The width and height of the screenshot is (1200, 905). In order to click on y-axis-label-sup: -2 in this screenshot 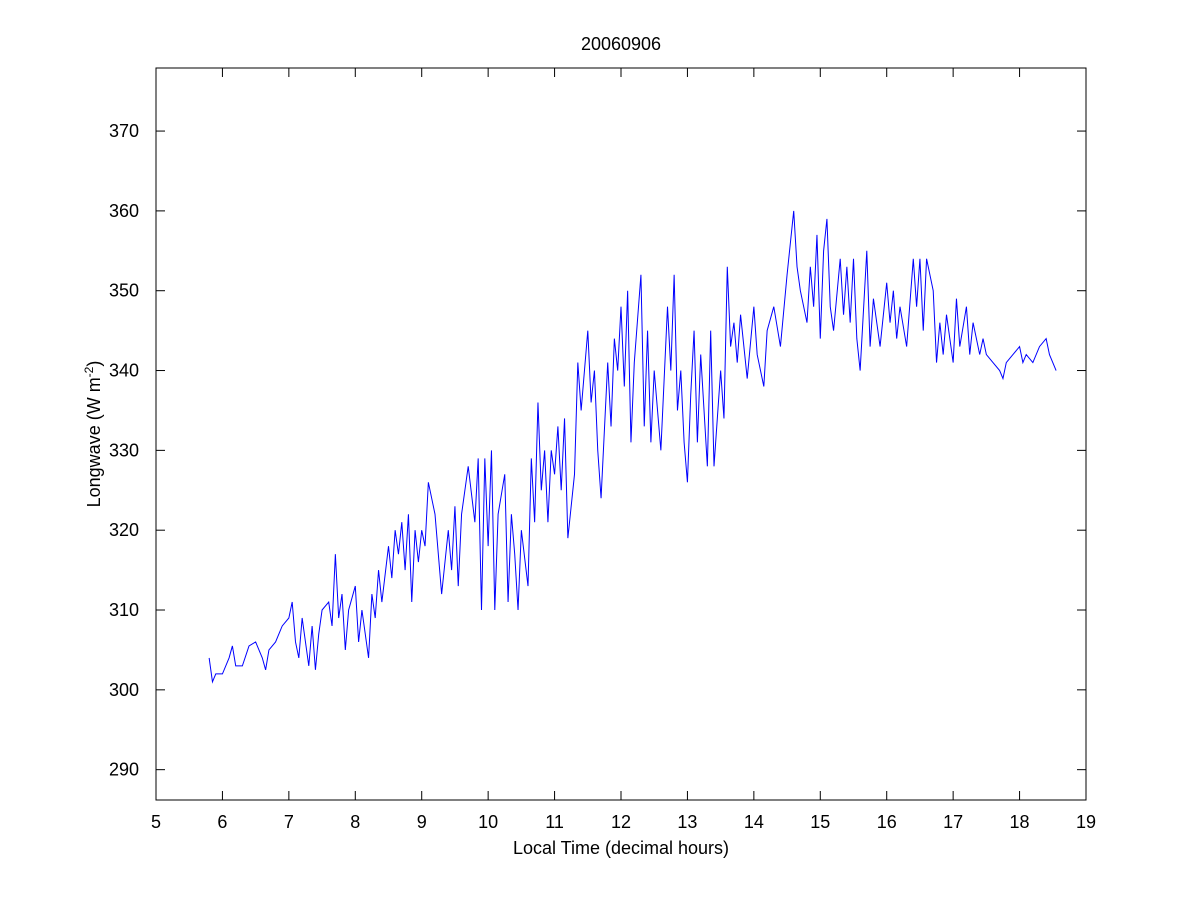, I will do `click(89, 371)`.